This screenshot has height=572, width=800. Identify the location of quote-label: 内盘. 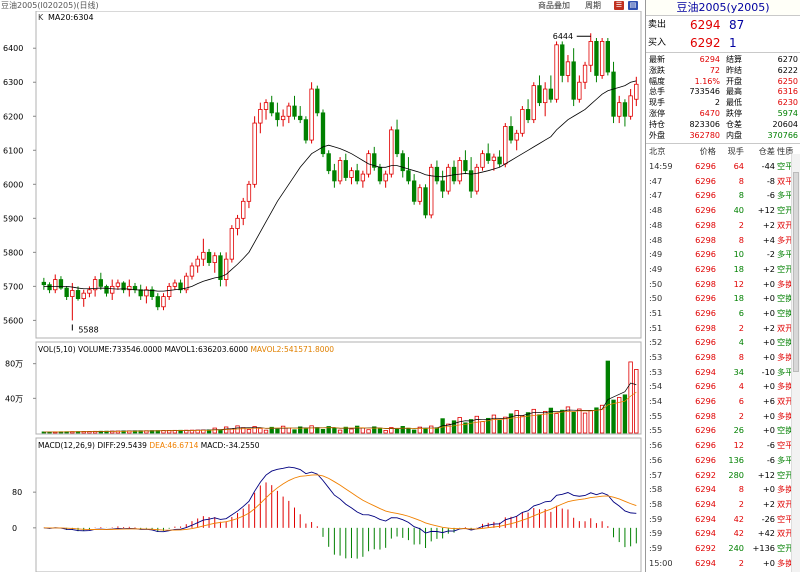
(734, 135).